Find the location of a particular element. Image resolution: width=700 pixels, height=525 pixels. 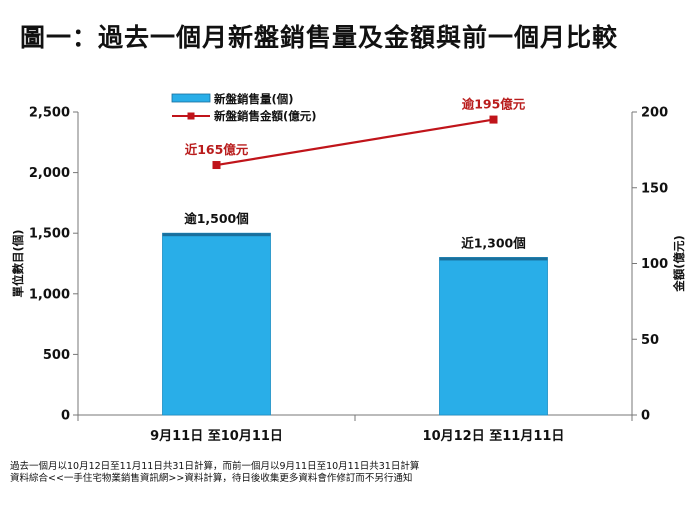

line-data-label: 近165億元 is located at coordinates (217, 149).